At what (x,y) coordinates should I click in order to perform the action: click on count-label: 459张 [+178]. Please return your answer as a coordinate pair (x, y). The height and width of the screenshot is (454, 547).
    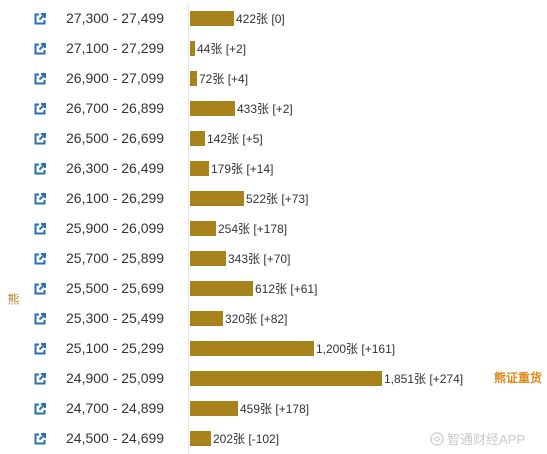
    Looking at the image, I should click on (274, 408).